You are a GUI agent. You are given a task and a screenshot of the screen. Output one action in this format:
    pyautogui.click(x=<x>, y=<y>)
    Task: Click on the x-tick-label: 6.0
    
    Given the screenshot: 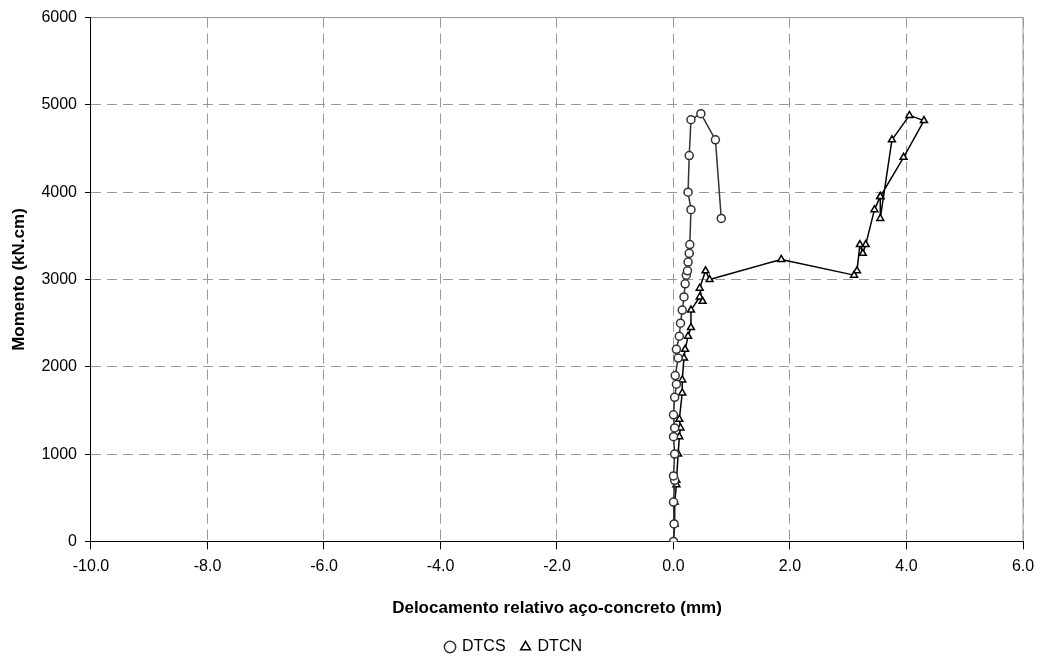 What is the action you would take?
    pyautogui.click(x=1023, y=566)
    